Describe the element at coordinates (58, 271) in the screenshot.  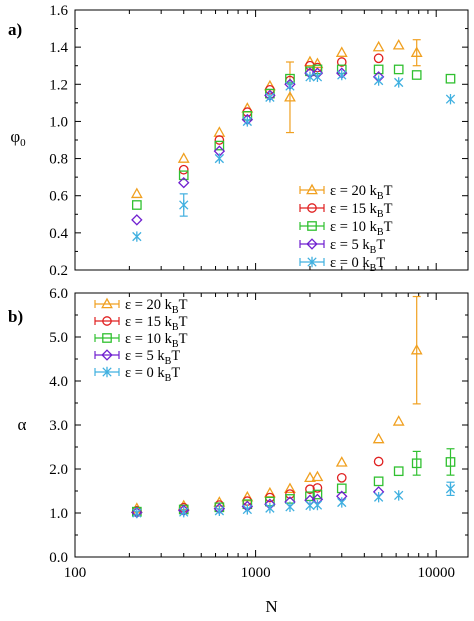
I see `y-tick-label: 0.2` at that location.